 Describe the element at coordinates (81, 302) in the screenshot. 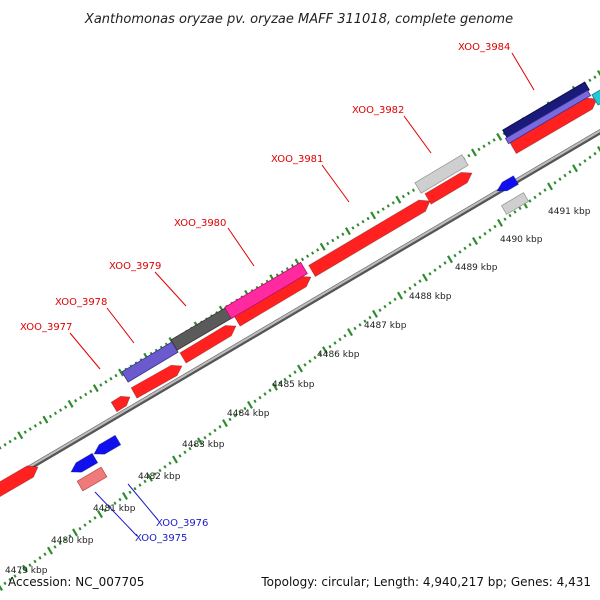

I see `gene-label-xoo-3978: XOO_3978` at that location.